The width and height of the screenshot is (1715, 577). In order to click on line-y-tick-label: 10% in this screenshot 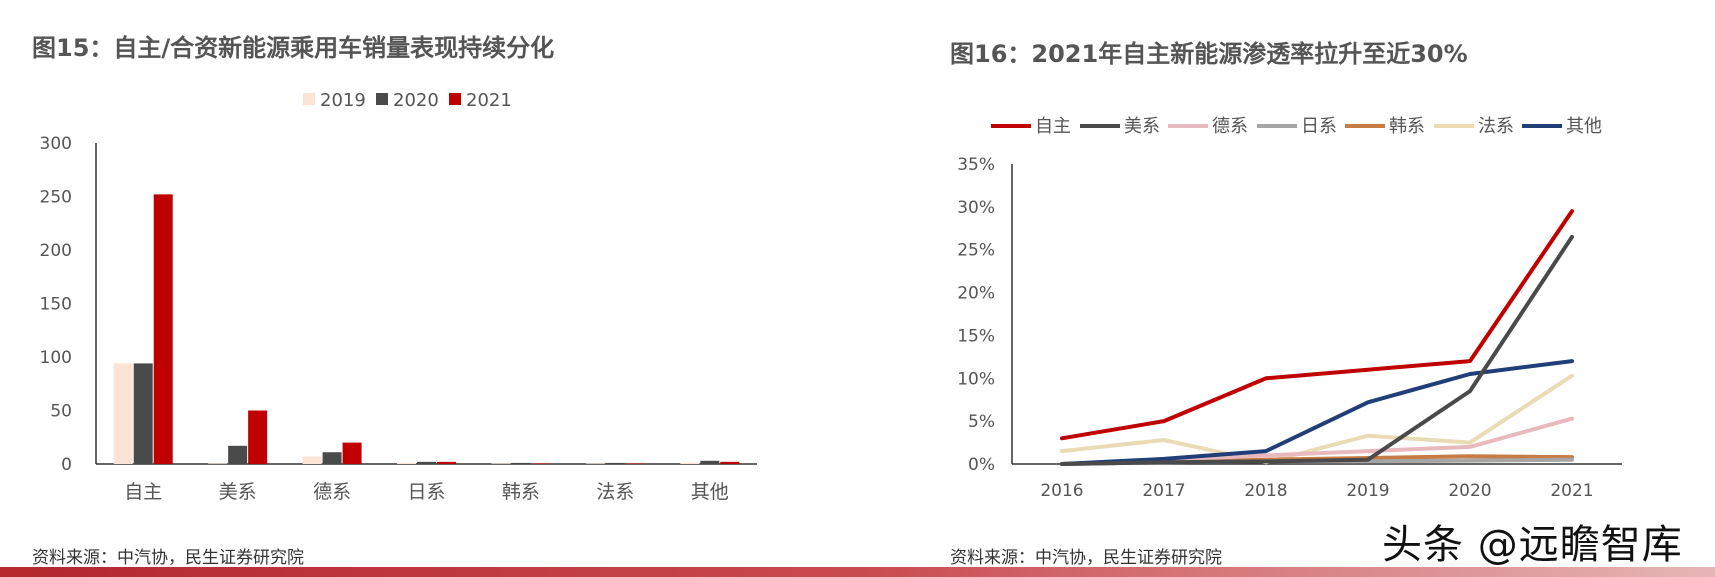, I will do `click(976, 379)`.